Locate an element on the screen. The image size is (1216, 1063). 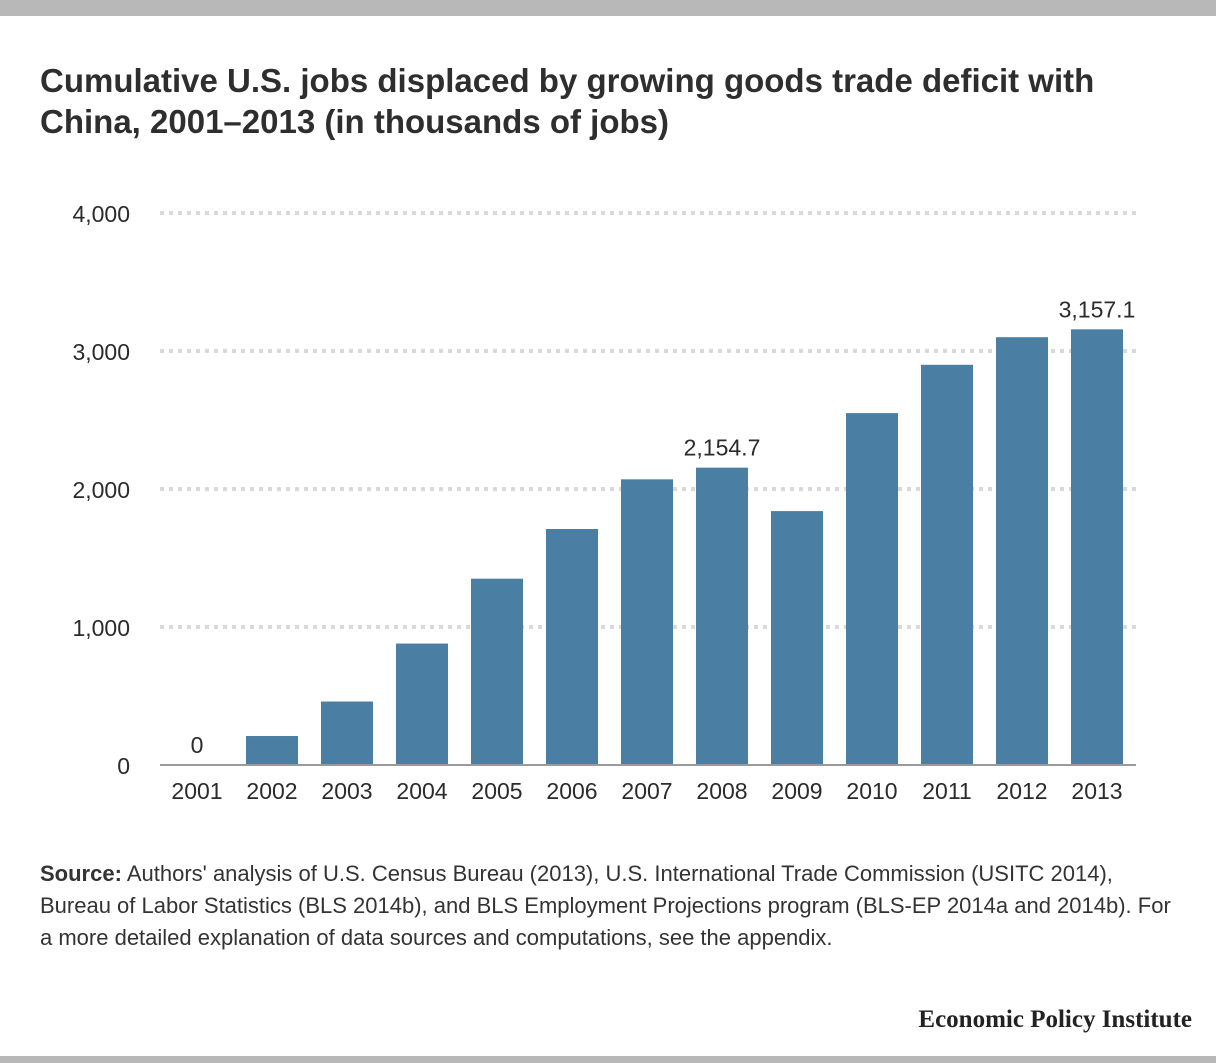
x-tick-label: 2005 is located at coordinates (496, 791).